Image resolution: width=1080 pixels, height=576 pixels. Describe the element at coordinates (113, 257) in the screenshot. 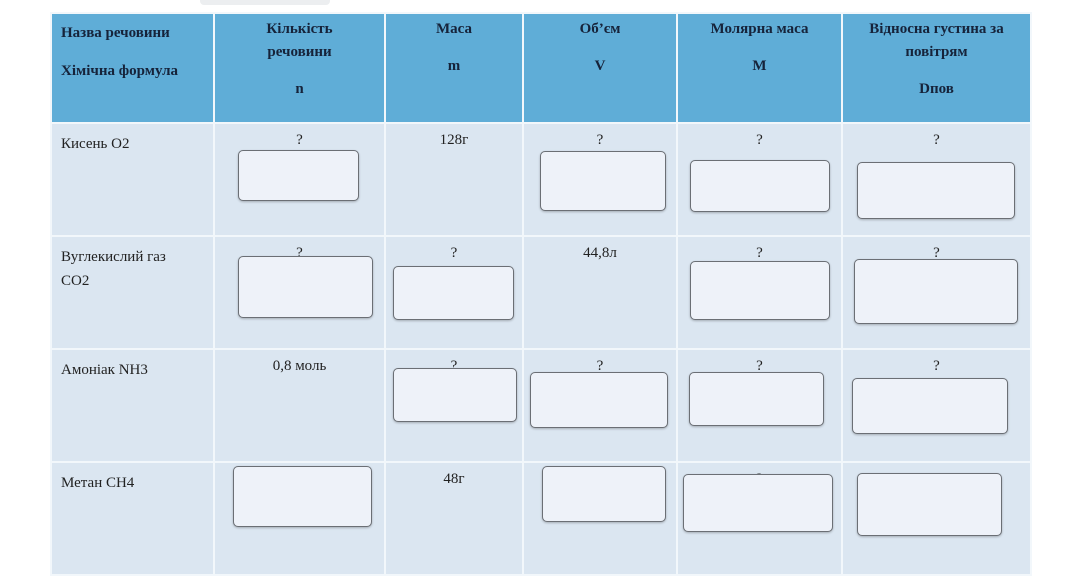

I see `name-text: Вуглекислий газ` at that location.